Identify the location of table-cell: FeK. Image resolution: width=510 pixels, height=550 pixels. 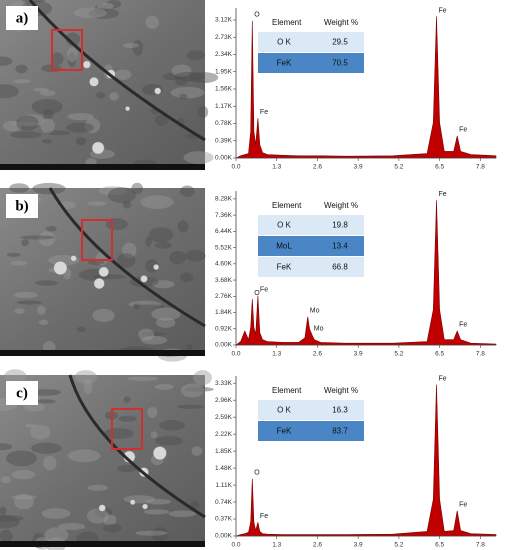
(284, 431).